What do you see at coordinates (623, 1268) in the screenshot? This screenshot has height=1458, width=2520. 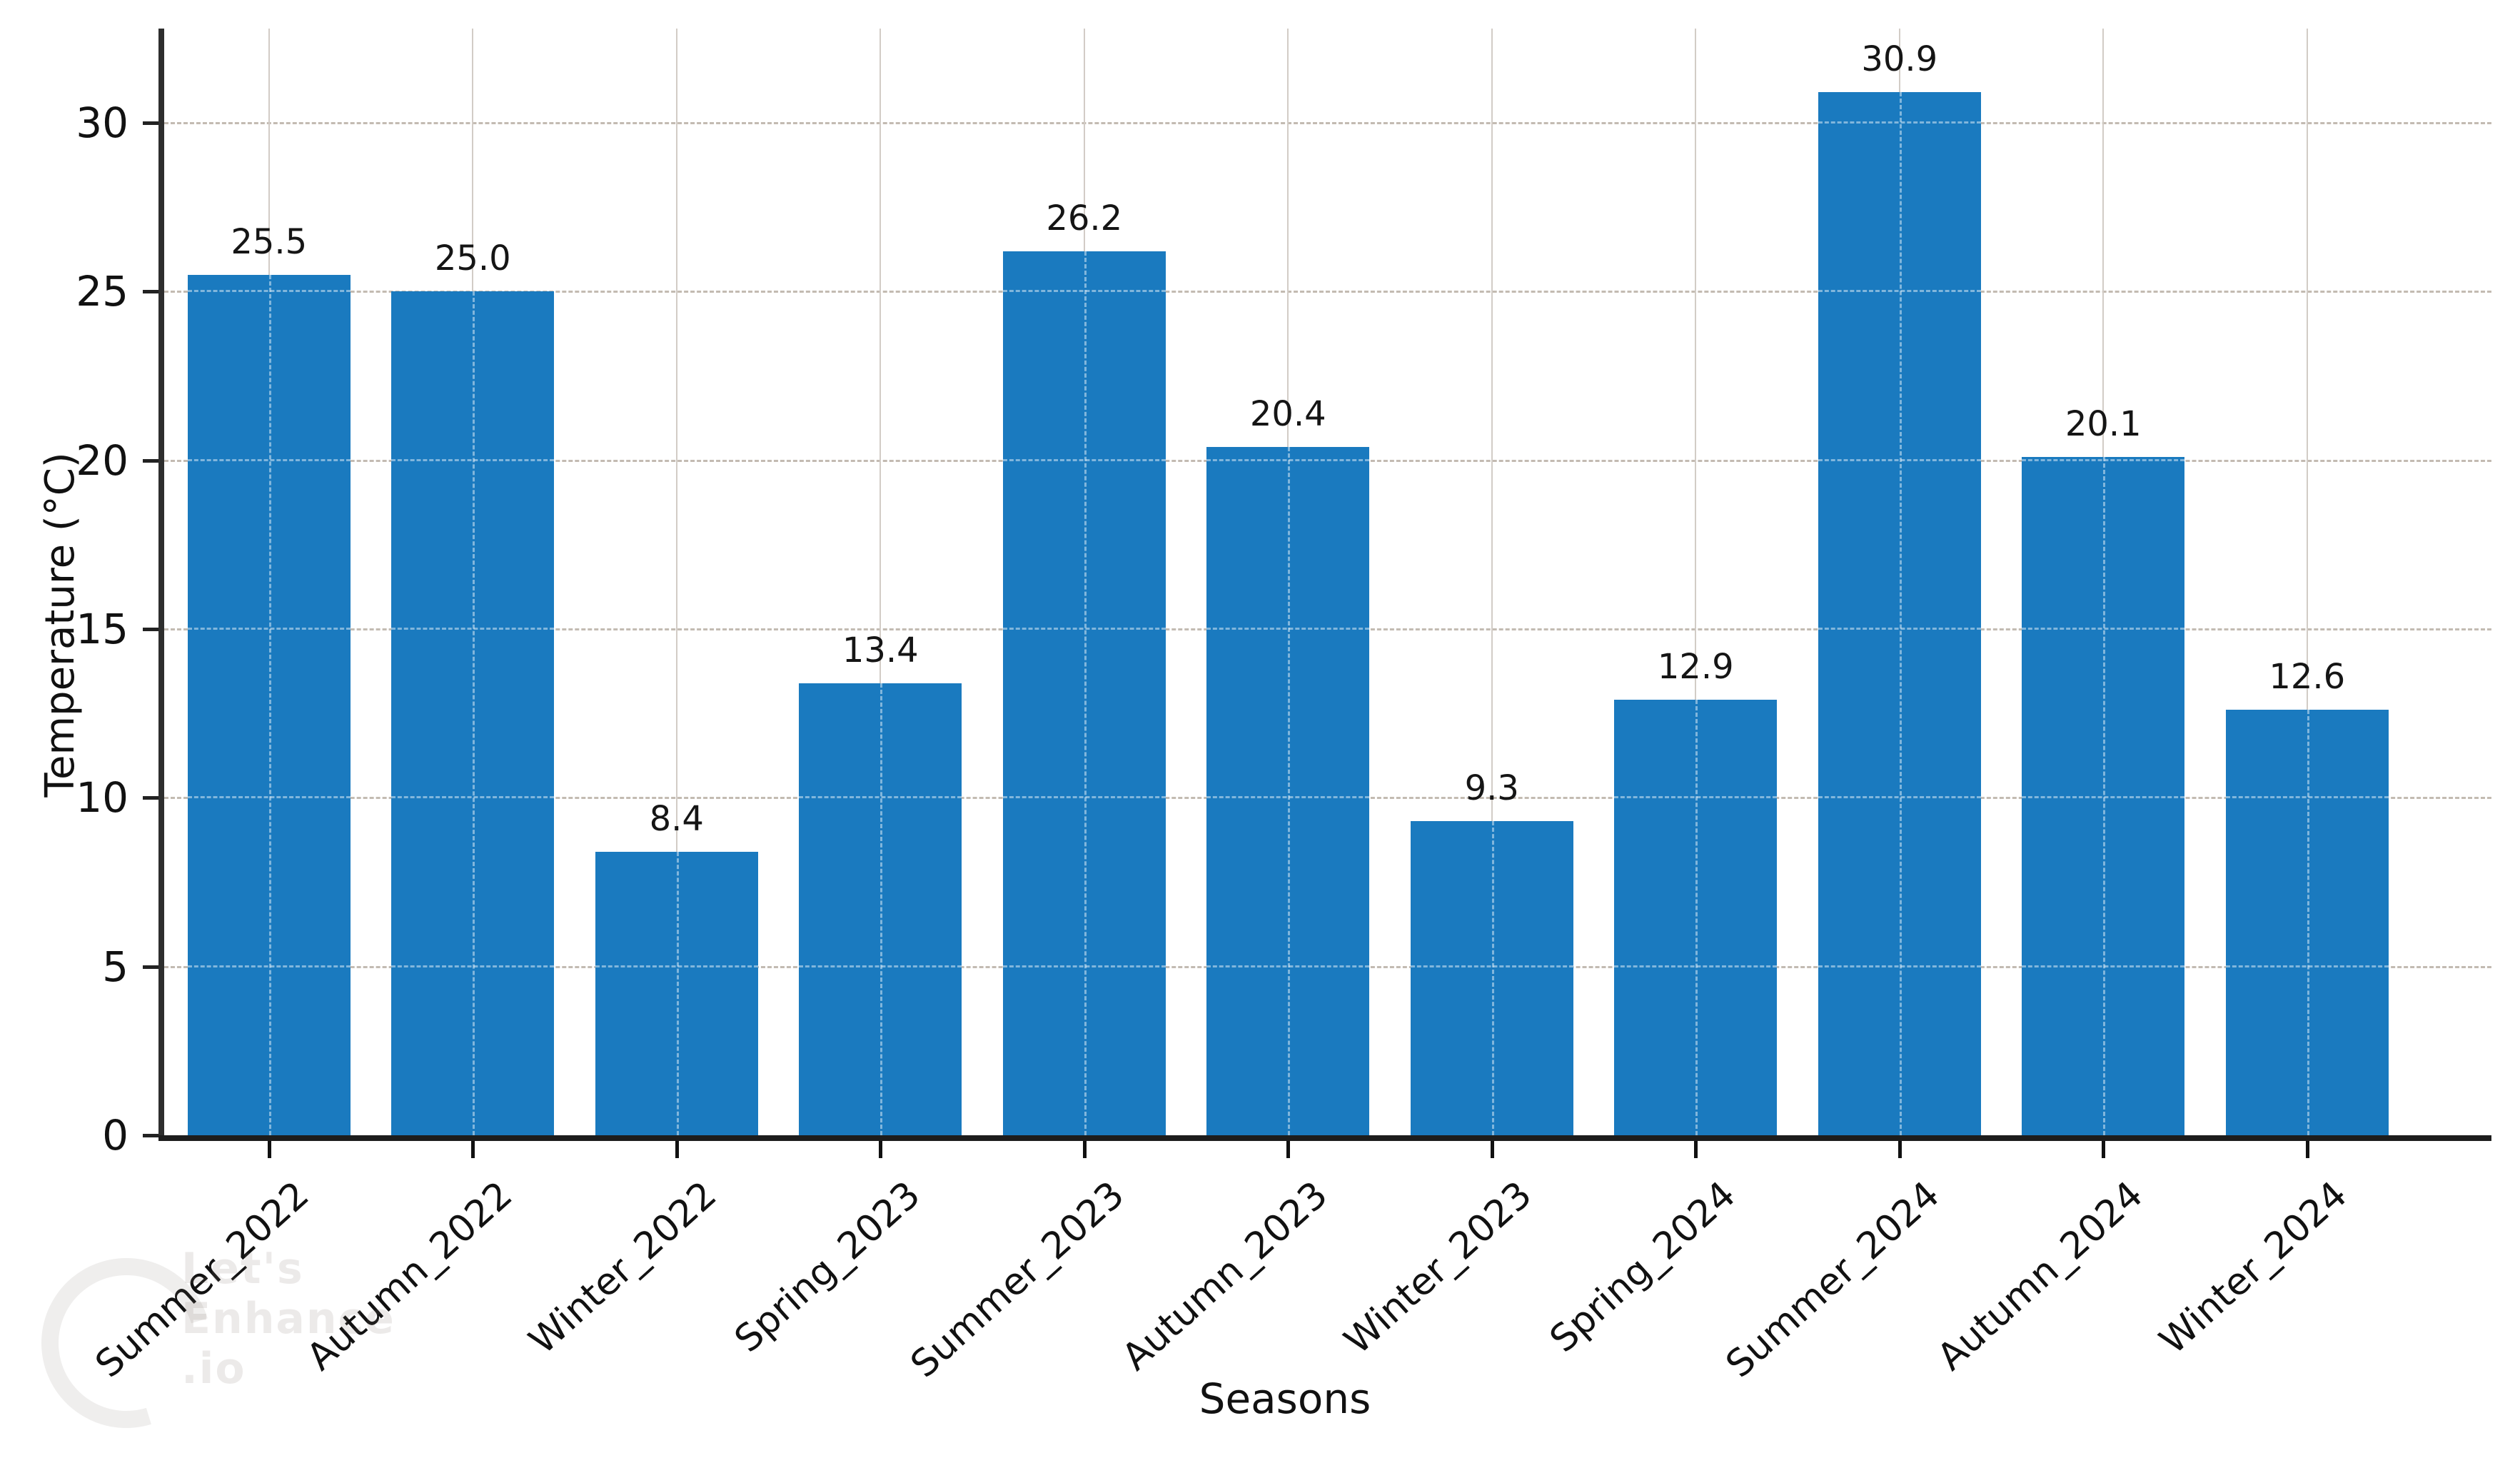 I see `x-tick-label-Winter_2022: Winter_2022` at bounding box center [623, 1268].